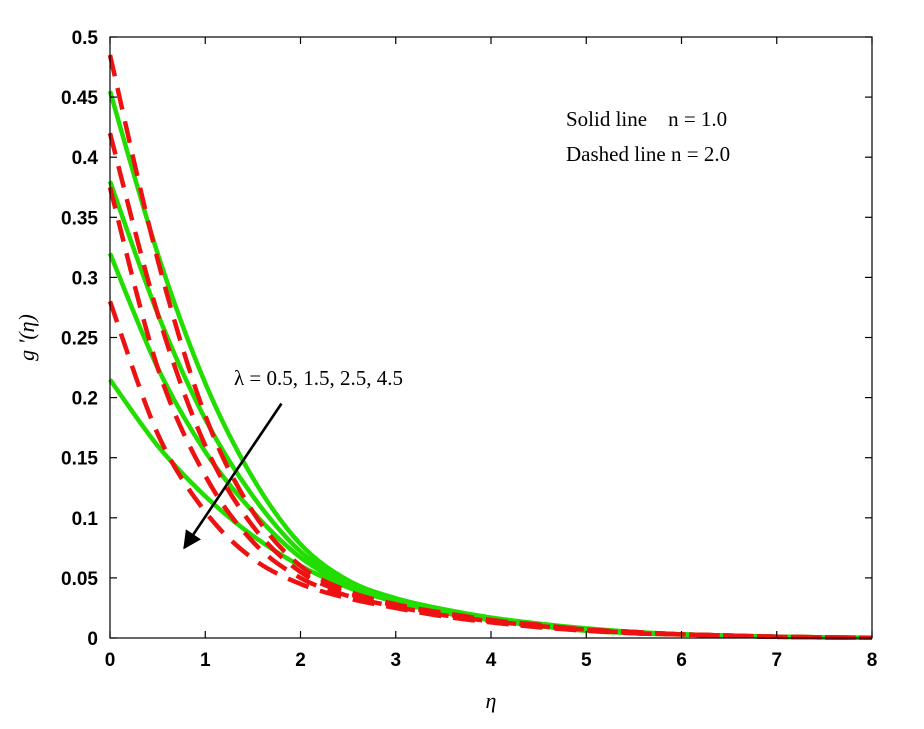 This screenshot has width=924, height=729. What do you see at coordinates (300, 660) in the screenshot?
I see `x-tick-label: 2` at bounding box center [300, 660].